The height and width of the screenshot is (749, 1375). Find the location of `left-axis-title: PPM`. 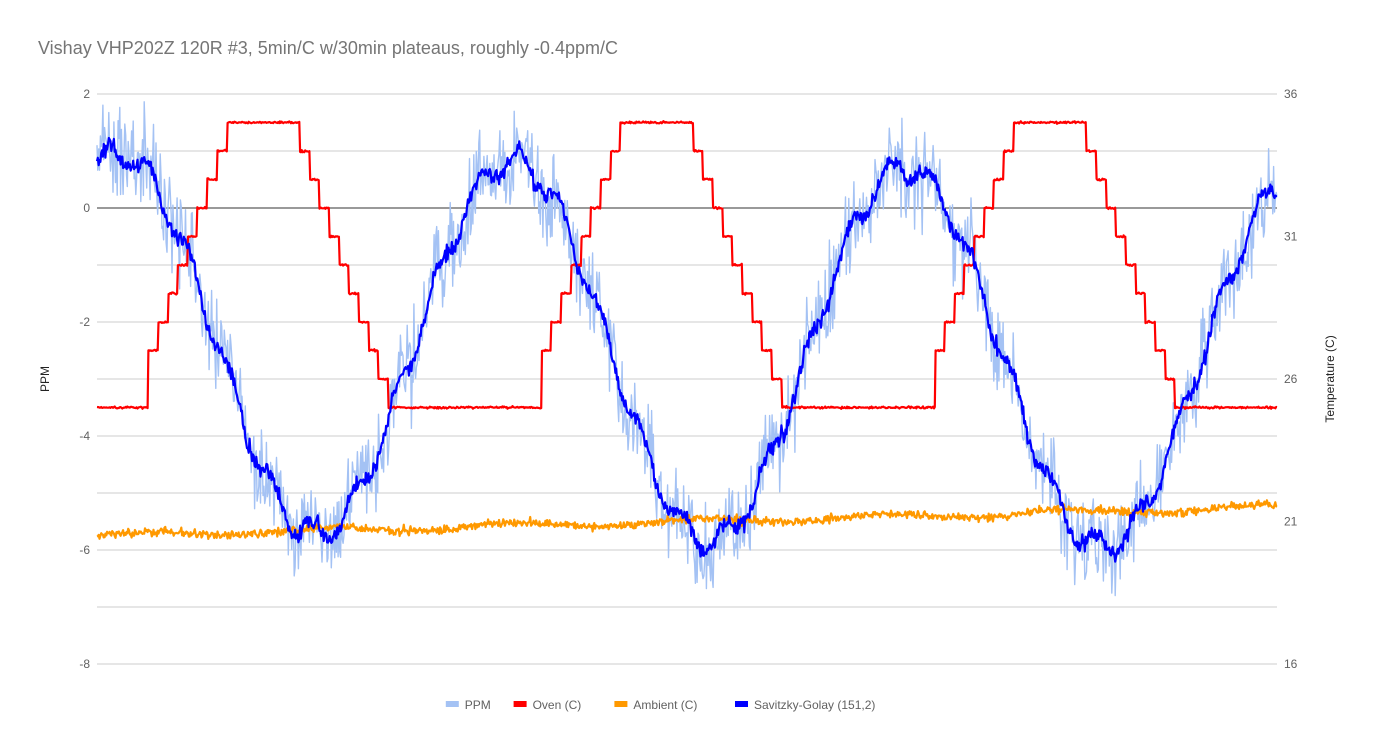

left-axis-title: PPM is located at coordinates (45, 379).